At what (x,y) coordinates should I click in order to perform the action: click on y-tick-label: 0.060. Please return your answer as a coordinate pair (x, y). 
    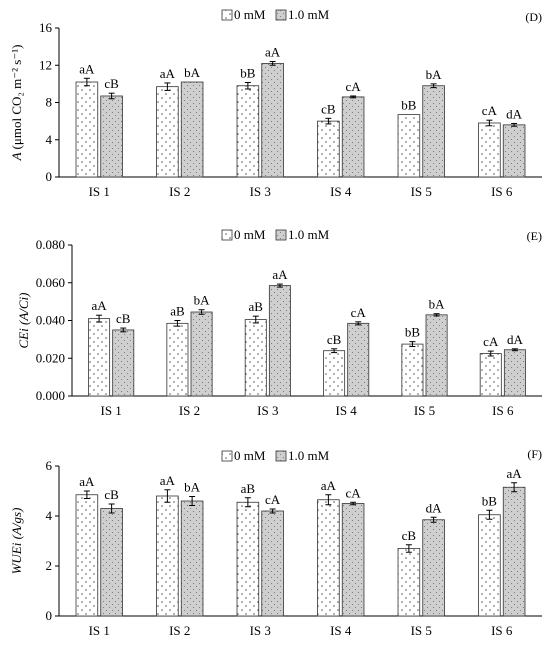
    Looking at the image, I should click on (50, 282).